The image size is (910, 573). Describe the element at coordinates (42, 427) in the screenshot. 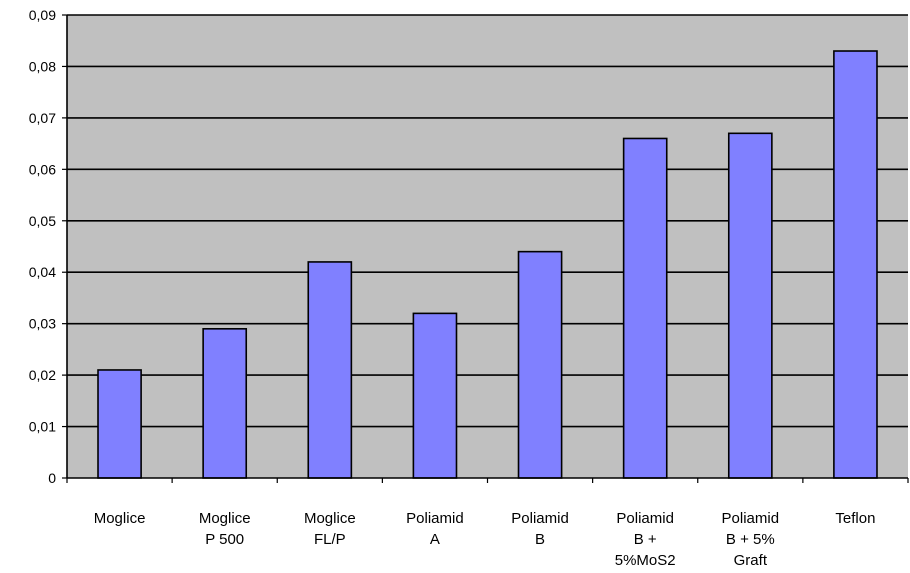

I see `y-tick-label: 0,01` at that location.